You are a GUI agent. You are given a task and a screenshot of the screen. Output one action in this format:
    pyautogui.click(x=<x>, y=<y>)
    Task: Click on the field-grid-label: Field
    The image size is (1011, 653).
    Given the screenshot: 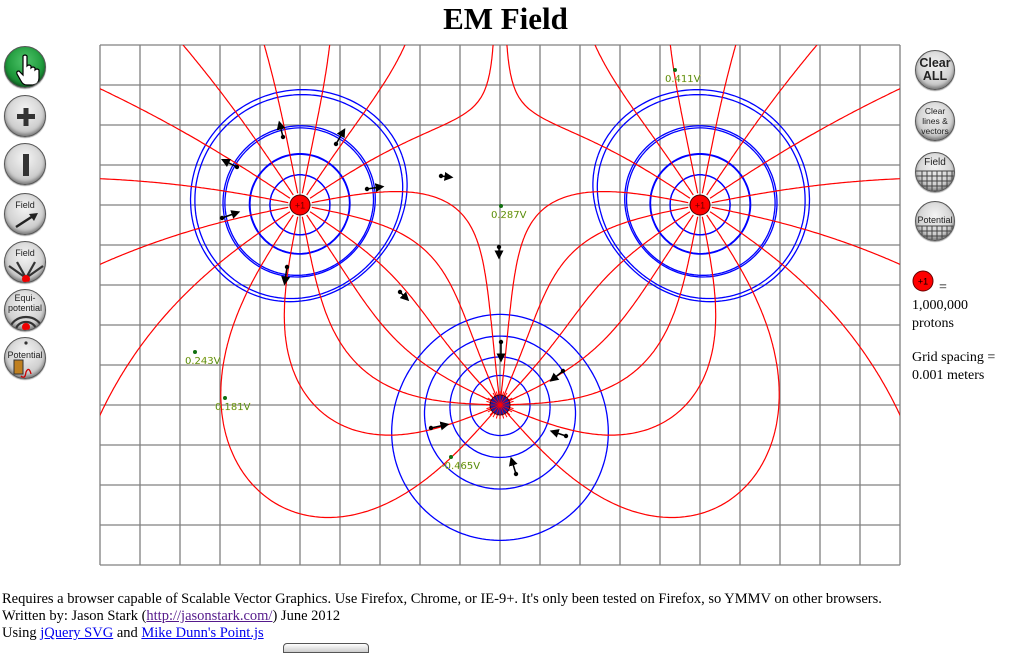 What is the action you would take?
    pyautogui.click(x=935, y=162)
    